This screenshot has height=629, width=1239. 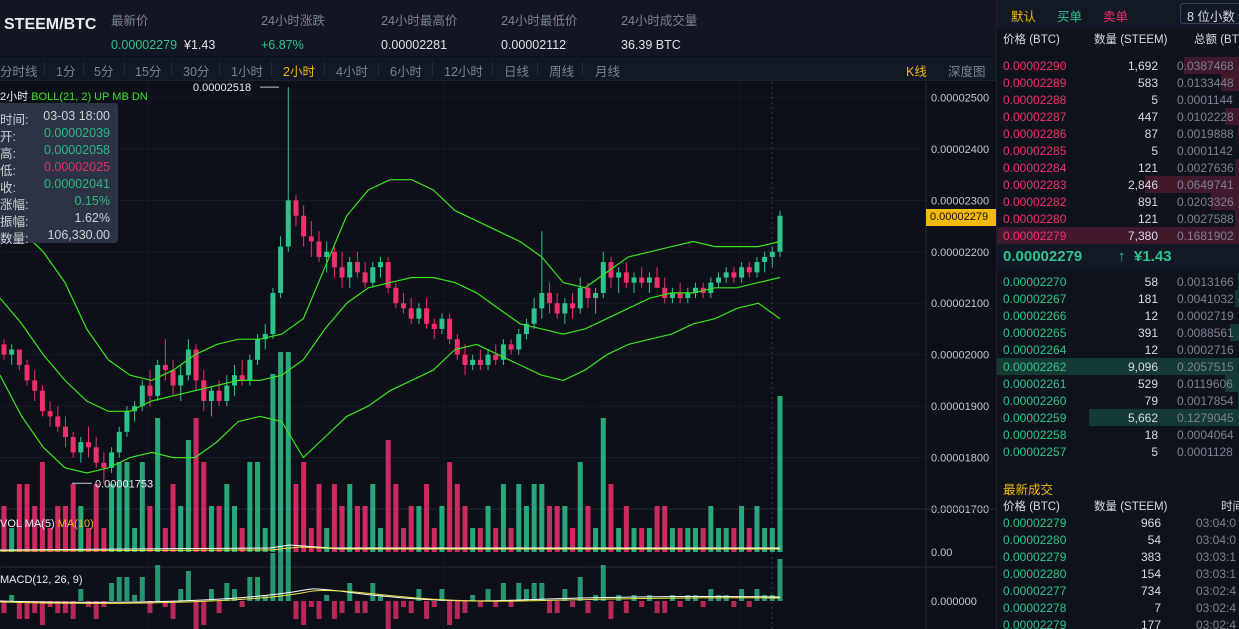 What do you see at coordinates (1118, 167) in the screenshot?
I see `ask-row: 0.00002284 121 0.0027636` at bounding box center [1118, 167].